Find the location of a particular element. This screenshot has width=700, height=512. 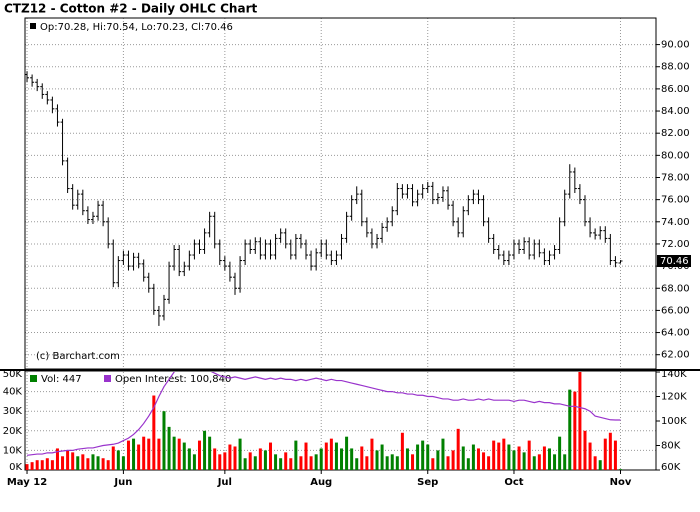

oi-tick-label: 120K is located at coordinates (674, 397).